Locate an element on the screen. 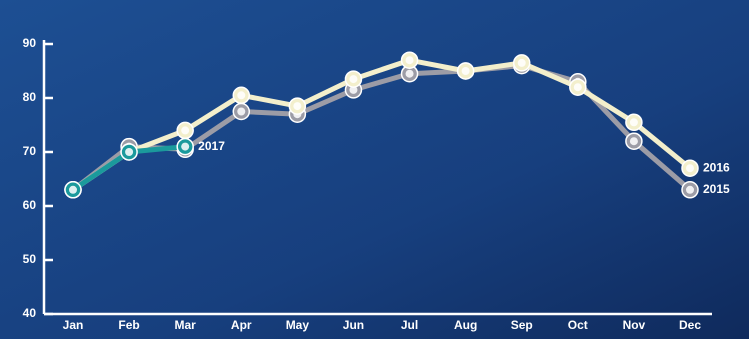 The height and width of the screenshot is (339, 749). x-tick-label: Jun is located at coordinates (353, 325).